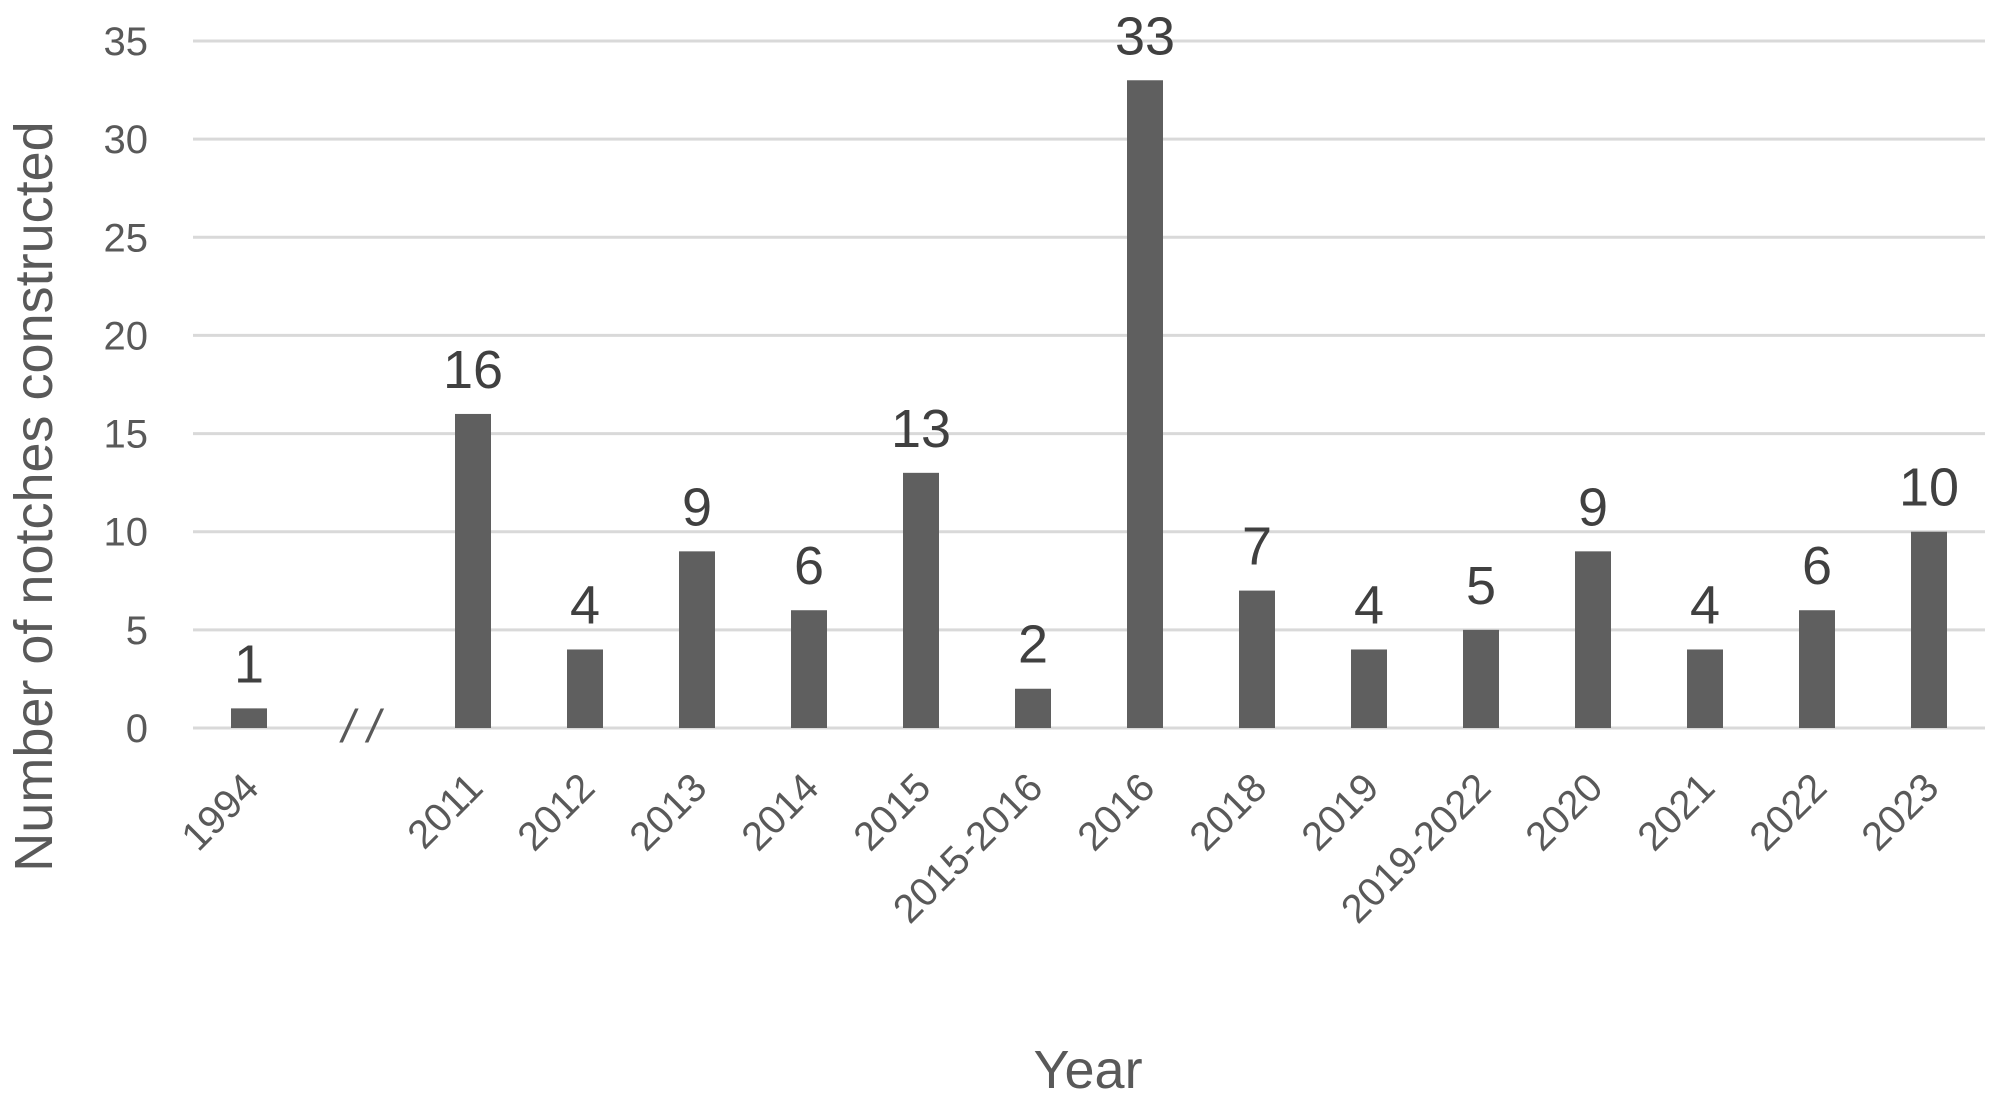 The image size is (1991, 1098). Describe the element at coordinates (1087, 1069) in the screenshot. I see `x-axis-title: Year` at that location.